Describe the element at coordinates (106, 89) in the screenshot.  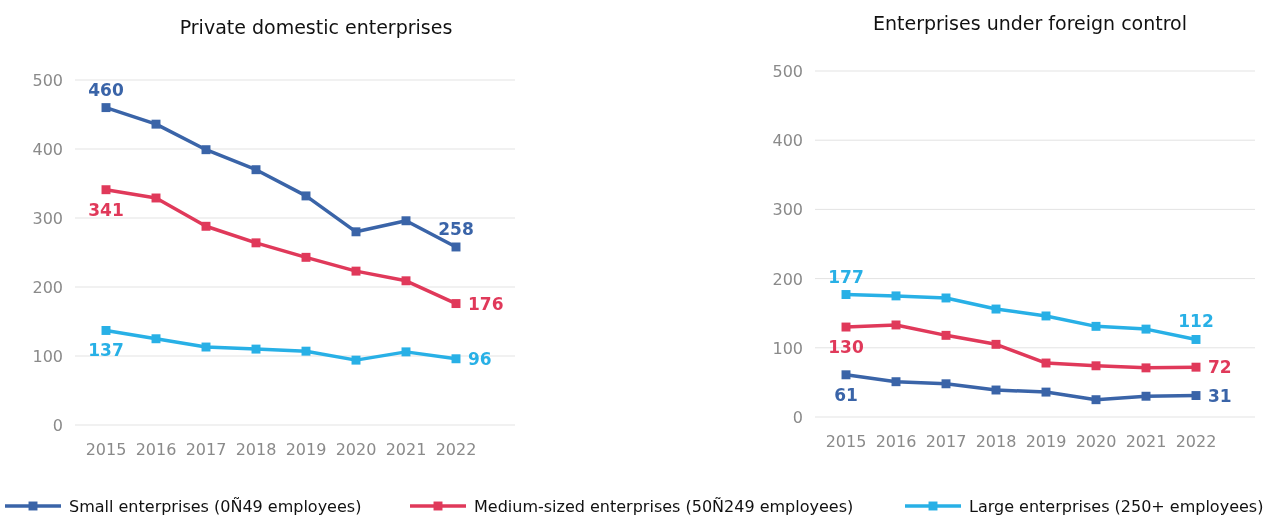
I see `data-label: 460` at that location.